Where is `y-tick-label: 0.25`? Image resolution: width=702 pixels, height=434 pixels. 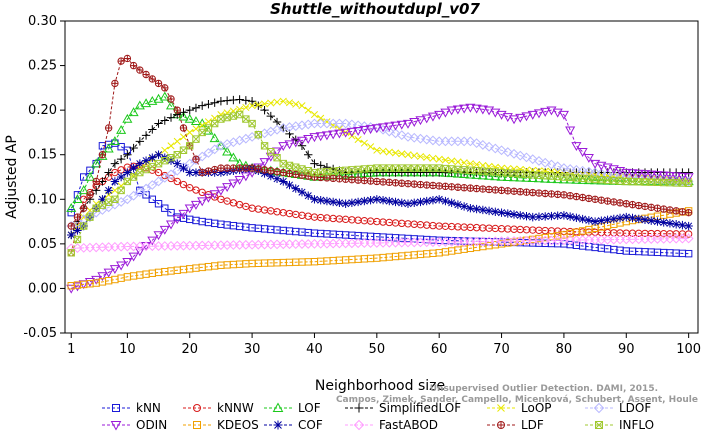 y-tick-label: 0.25 is located at coordinates (42, 66).